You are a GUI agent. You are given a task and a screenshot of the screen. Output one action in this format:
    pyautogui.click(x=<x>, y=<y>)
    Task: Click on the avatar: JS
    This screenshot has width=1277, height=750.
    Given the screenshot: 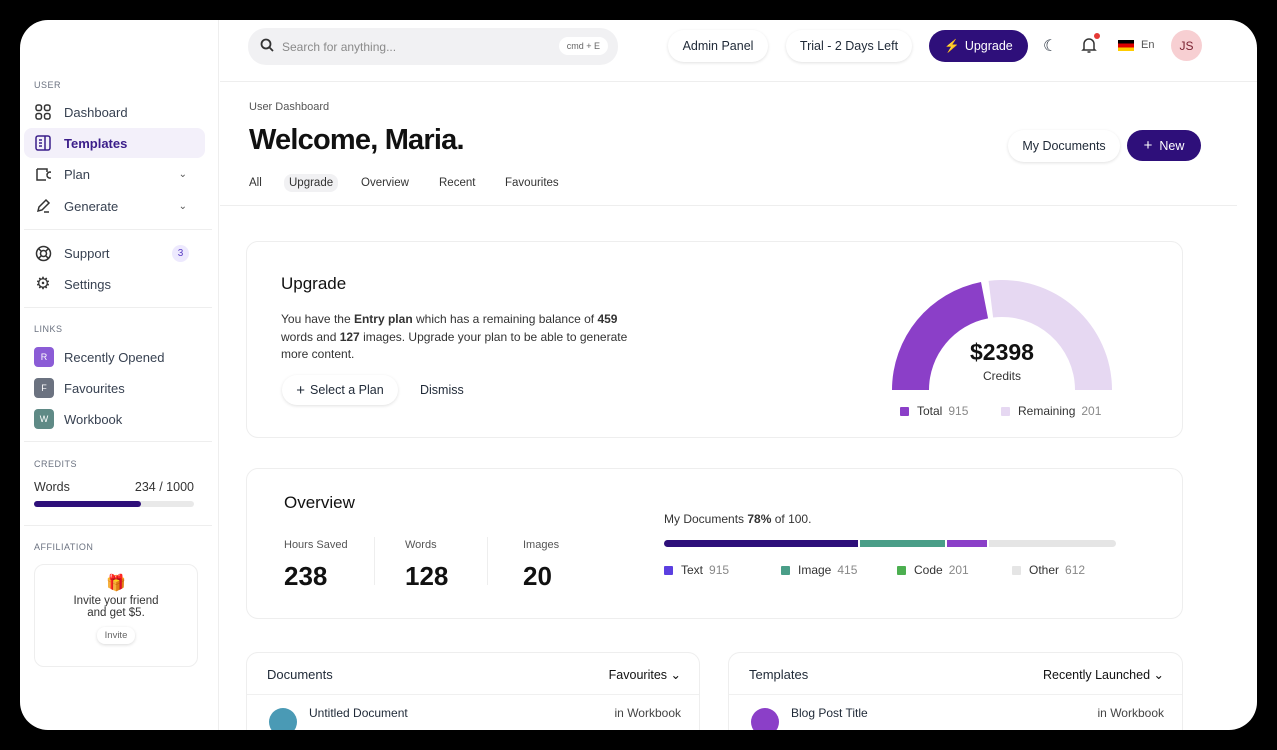 What is the action you would take?
    pyautogui.click(x=1186, y=45)
    